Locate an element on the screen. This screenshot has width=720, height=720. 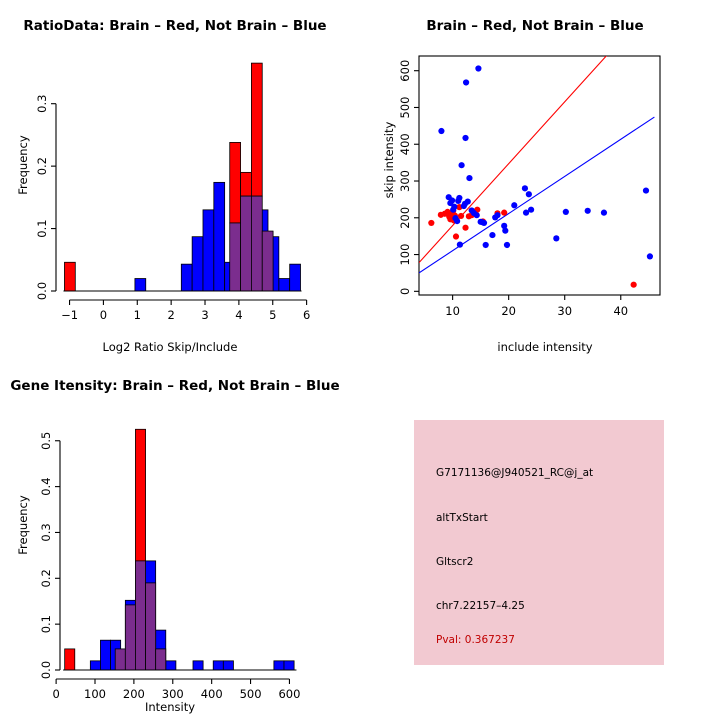
y-tick-label: 0.1 is located at coordinates (46, 624).